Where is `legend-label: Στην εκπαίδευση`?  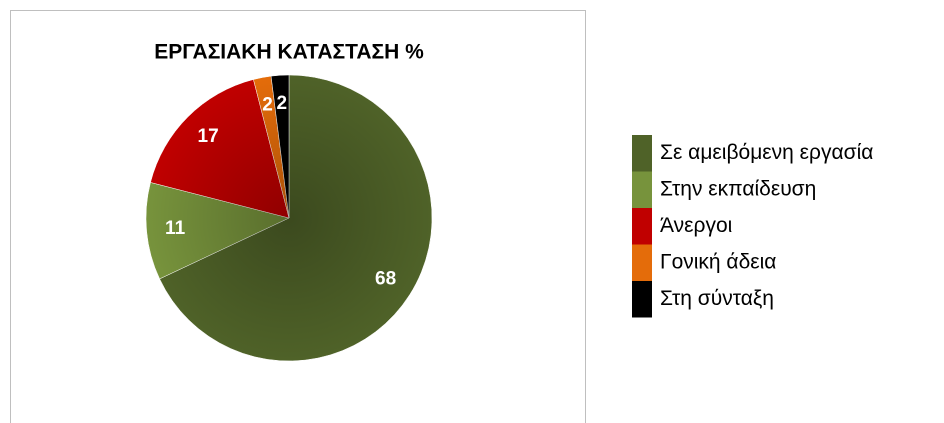
legend-label: Στην εκπαίδευση is located at coordinates (738, 188).